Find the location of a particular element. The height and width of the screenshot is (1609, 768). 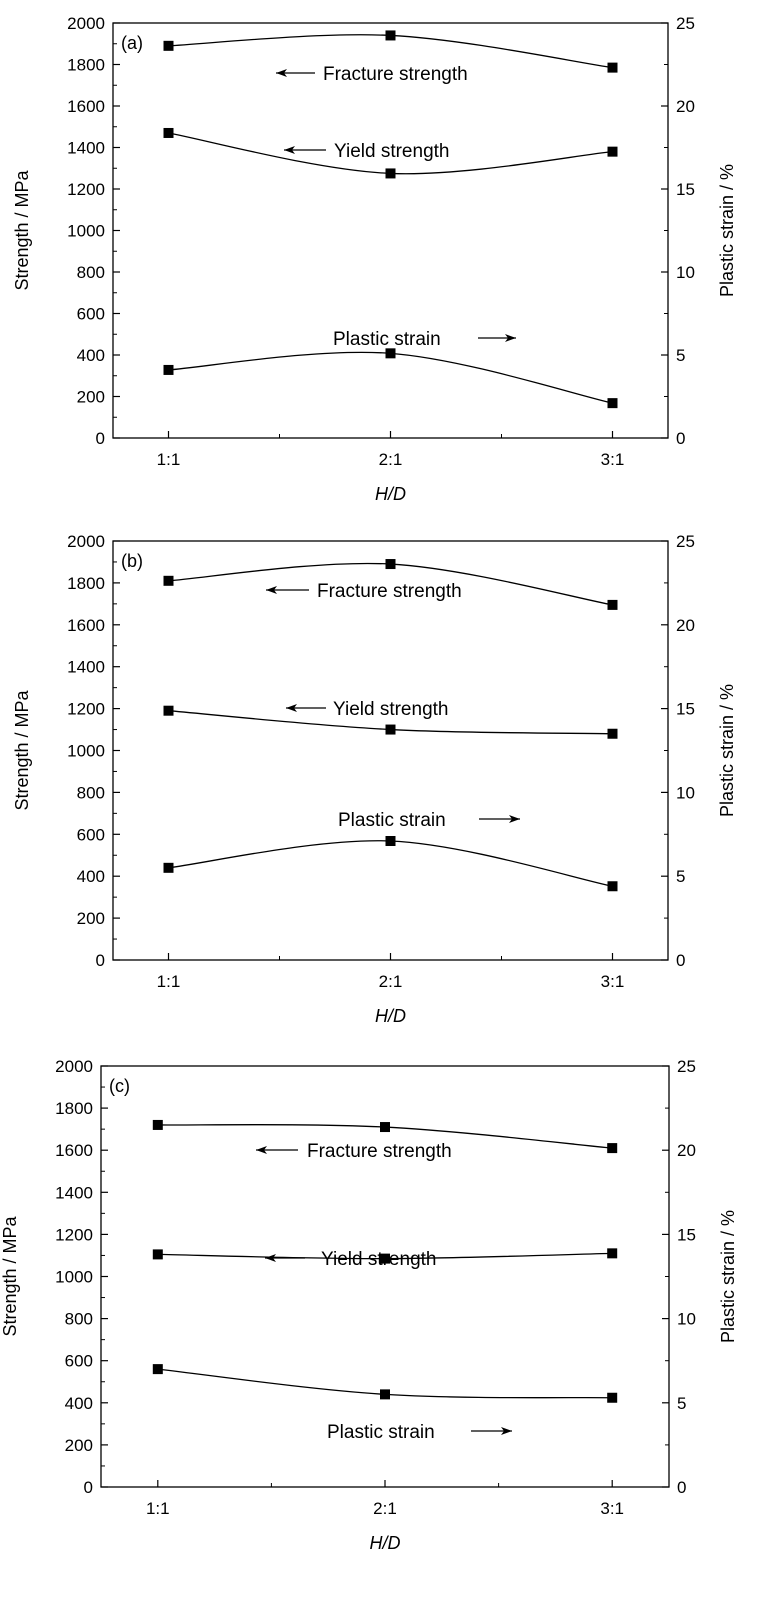

y-tick-label: 2000 is located at coordinates (86, 541).